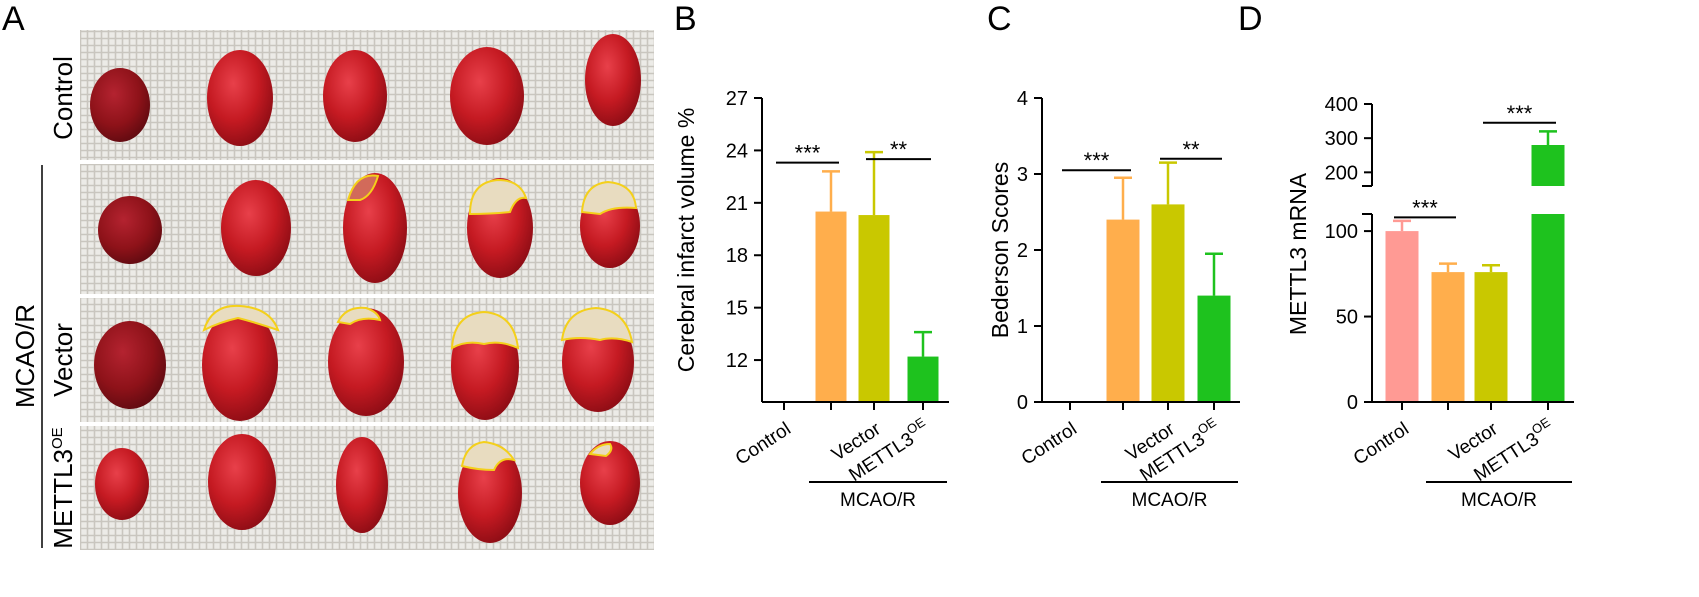 This screenshot has height=597, width=1699. I want to click on y-tick-label: 1, so click(1022, 327).